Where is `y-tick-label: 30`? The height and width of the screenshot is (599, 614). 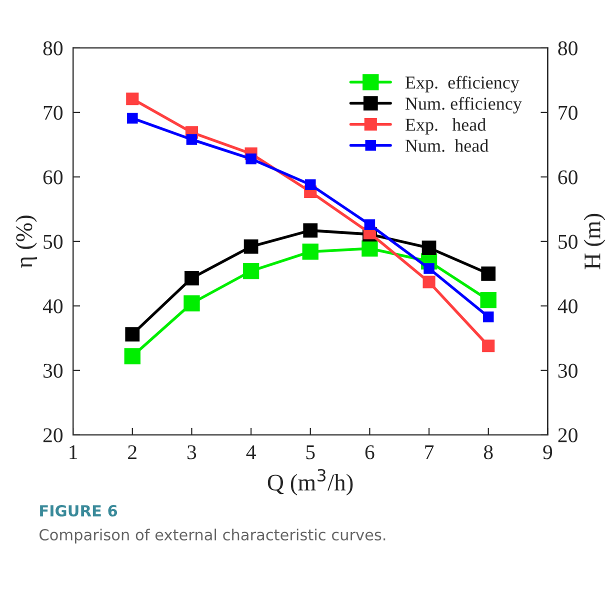 y-tick-label: 30 is located at coordinates (53, 371).